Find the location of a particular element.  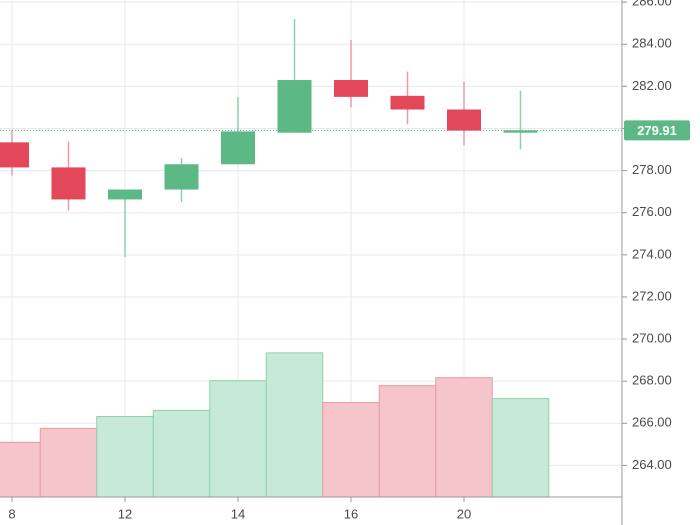

y-tick-label: 270.00 is located at coordinates (652, 337).